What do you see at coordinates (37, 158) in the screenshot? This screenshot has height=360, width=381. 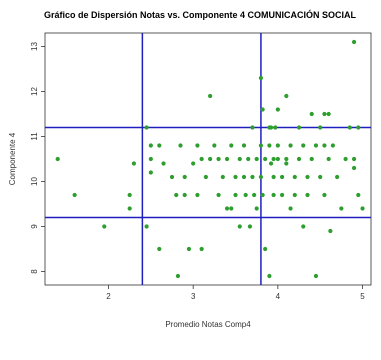 I see `y-axis-ticks: 8 9 10 11 12 13` at bounding box center [37, 158].